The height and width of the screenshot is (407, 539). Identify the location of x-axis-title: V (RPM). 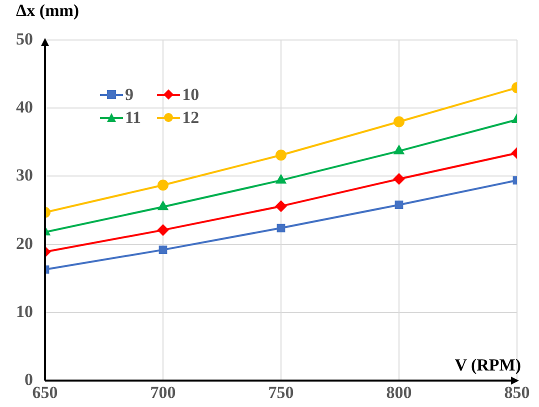
(487, 364).